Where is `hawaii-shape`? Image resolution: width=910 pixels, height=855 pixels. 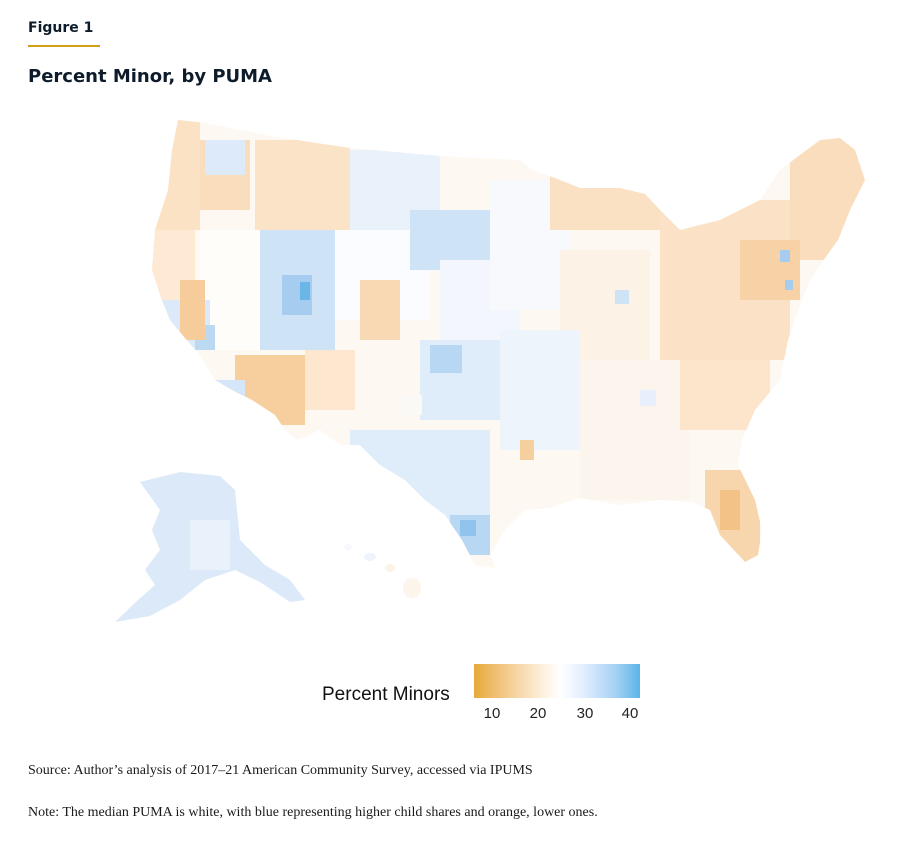 hawaii-shape is located at coordinates (382, 571).